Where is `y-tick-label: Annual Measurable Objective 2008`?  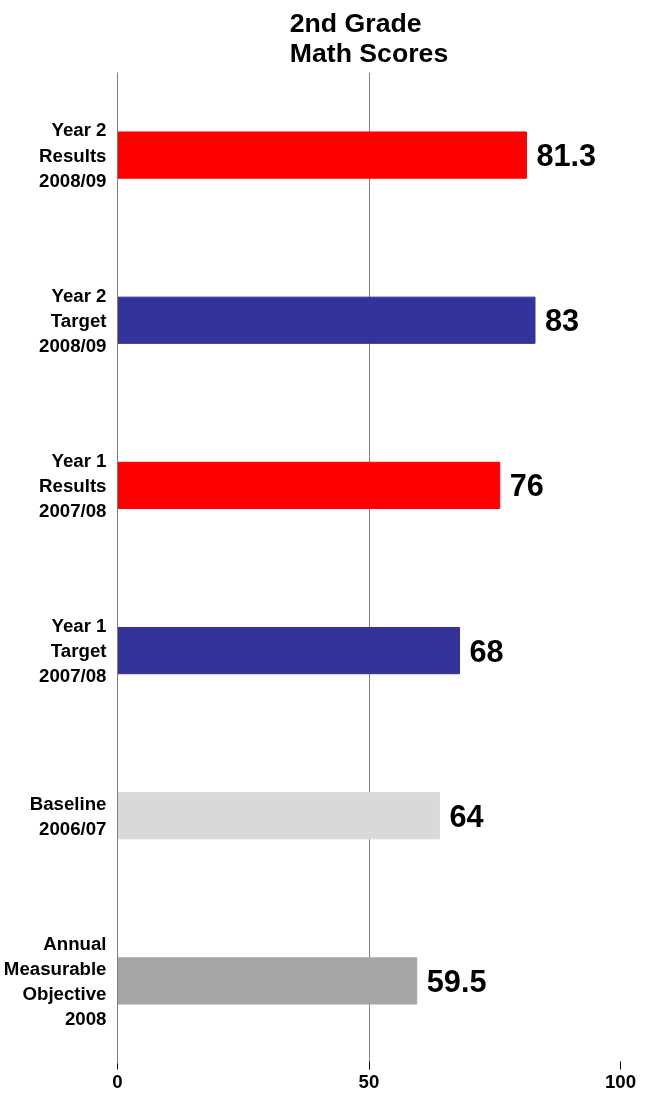
y-tick-label: Annual Measurable Objective 2008 is located at coordinates (55, 981).